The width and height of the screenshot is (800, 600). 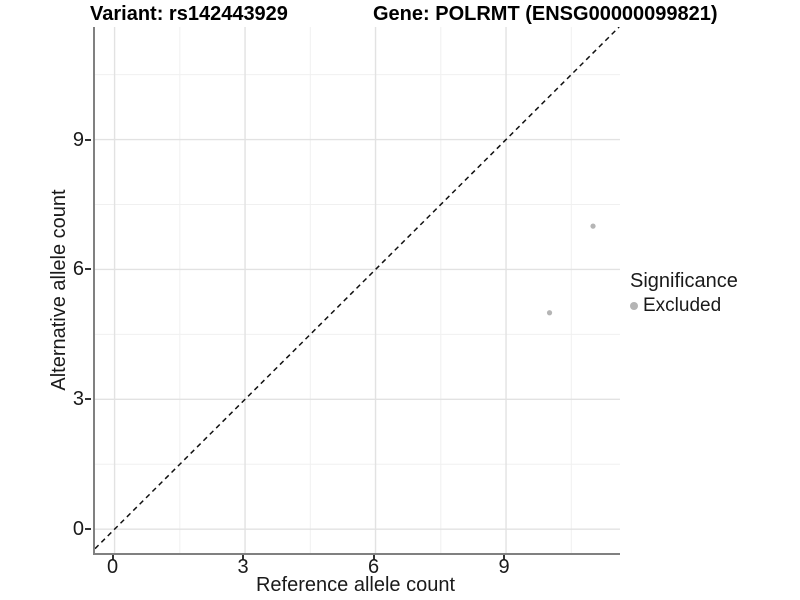 I want to click on legend-title: Significance, so click(x=684, y=281).